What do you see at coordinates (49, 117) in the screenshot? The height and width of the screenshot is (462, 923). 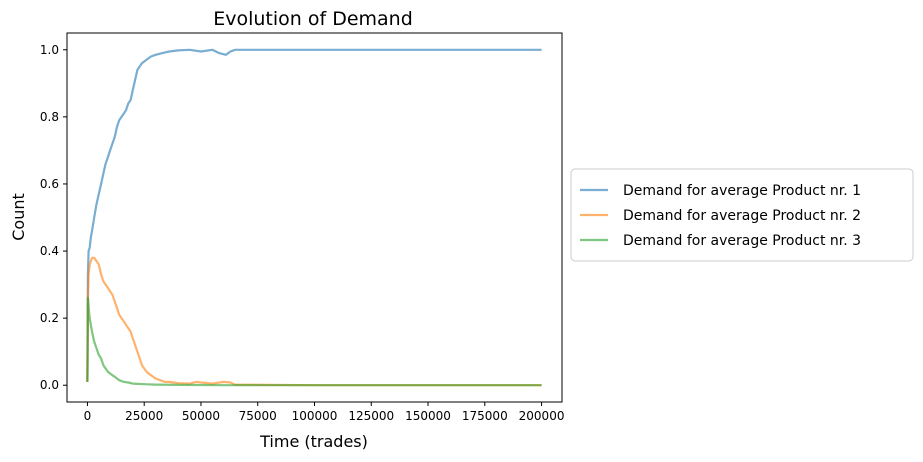 I see `y-tick-label: 0.8` at bounding box center [49, 117].